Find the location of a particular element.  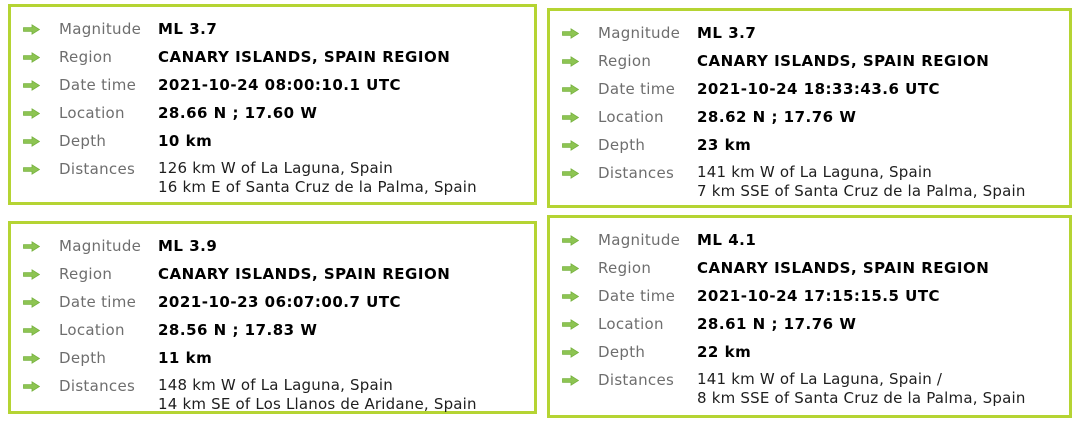

magnitude-row: Magnitude ML 4.1 is located at coordinates (811, 240).